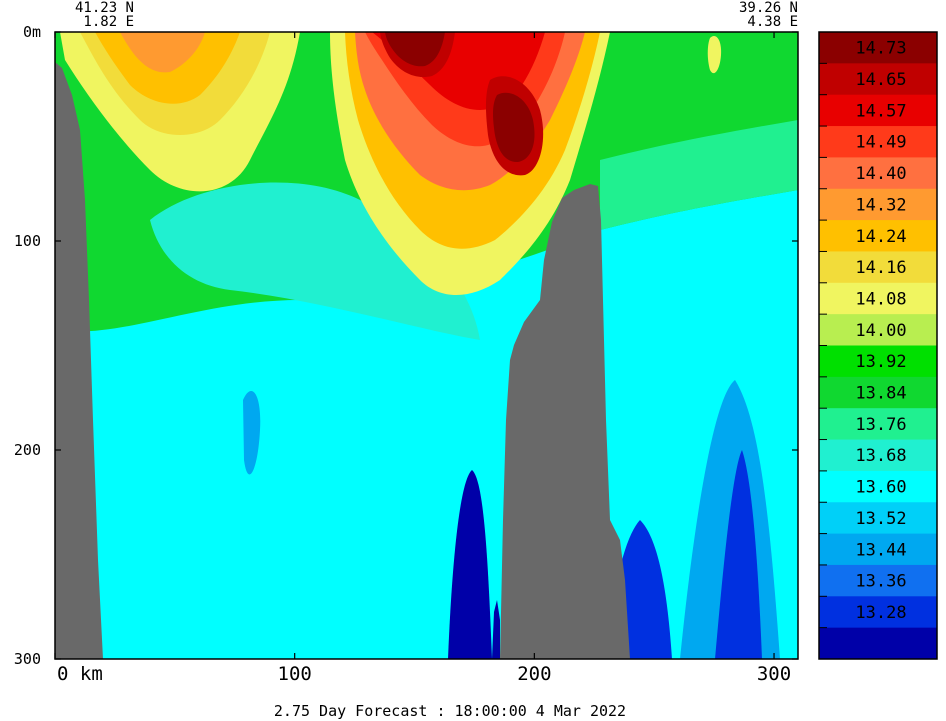  I want to click on colorbar-label: 13.52, so click(880, 519).